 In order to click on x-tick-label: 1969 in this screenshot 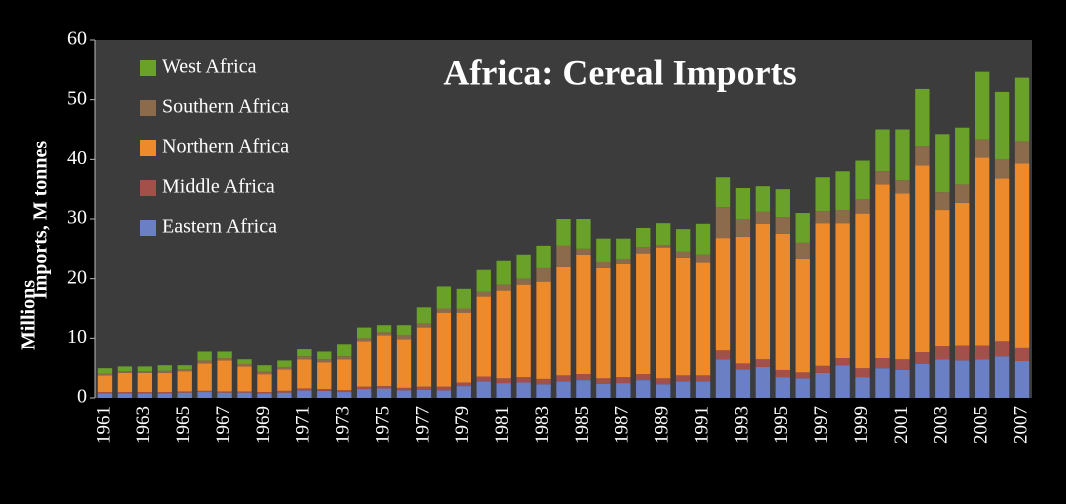, I will do `click(263, 425)`.